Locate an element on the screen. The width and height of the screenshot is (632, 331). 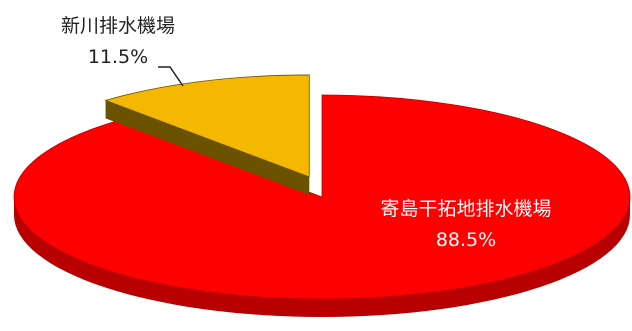
slice-label-yorishima: 寄島干拓地排水機場 is located at coordinates (465, 209).